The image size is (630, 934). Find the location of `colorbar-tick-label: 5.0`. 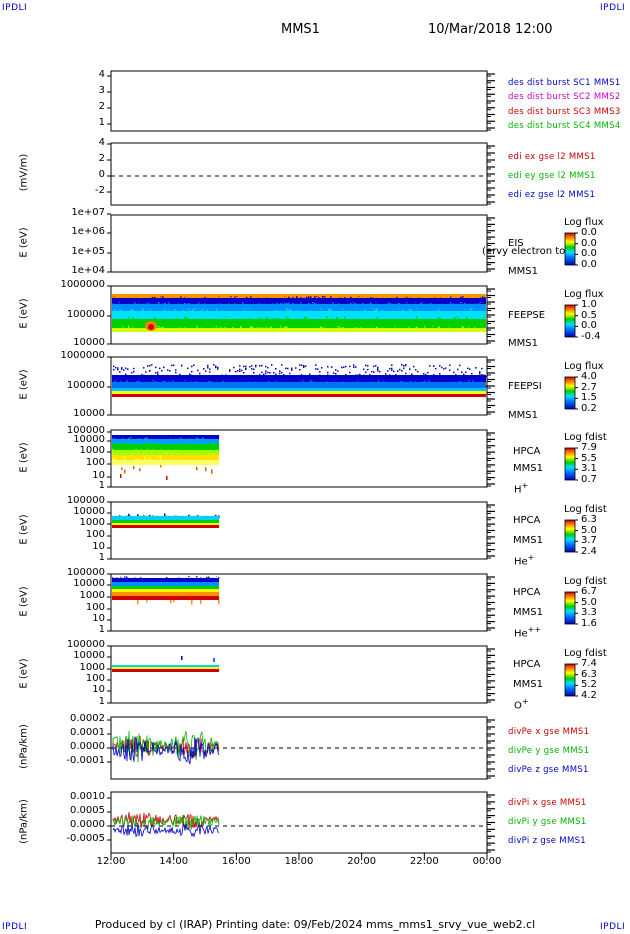

colorbar-tick-label: 5.0 is located at coordinates (589, 530).